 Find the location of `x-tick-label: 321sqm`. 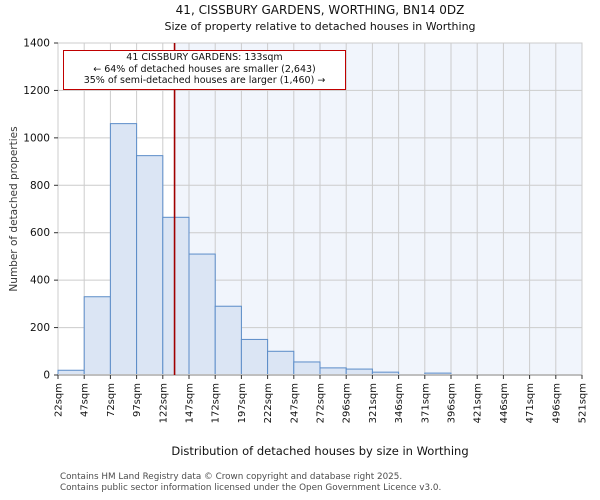

x-tick-label: 321sqm is located at coordinates (373, 403).